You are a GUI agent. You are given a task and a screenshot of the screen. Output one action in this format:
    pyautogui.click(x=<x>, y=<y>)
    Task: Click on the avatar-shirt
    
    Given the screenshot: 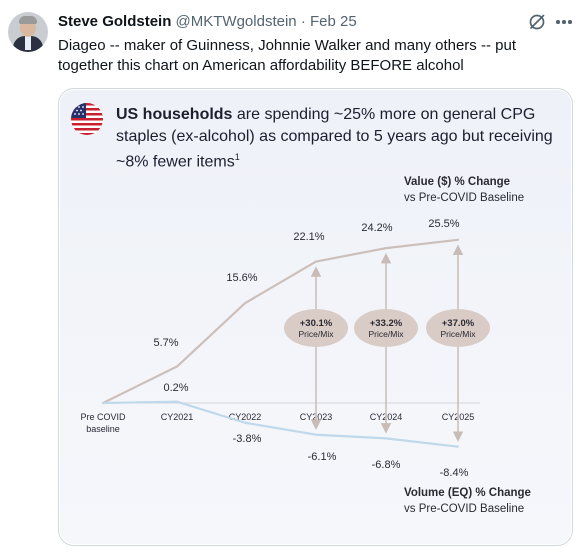 What is the action you would take?
    pyautogui.click(x=28, y=43)
    